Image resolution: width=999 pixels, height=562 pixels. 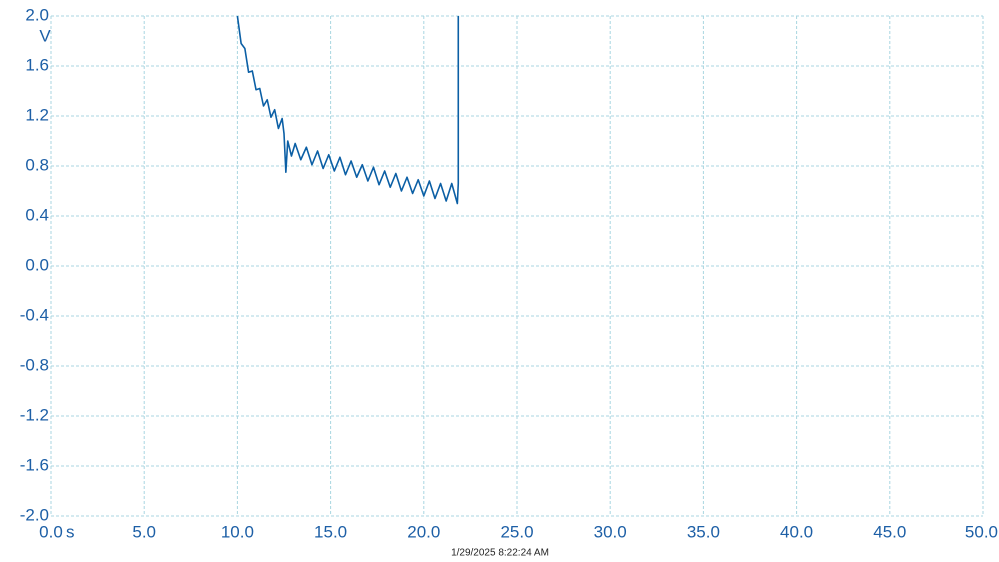 What do you see at coordinates (981, 531) in the screenshot?
I see `x-tick-label: 50.0` at bounding box center [981, 531].